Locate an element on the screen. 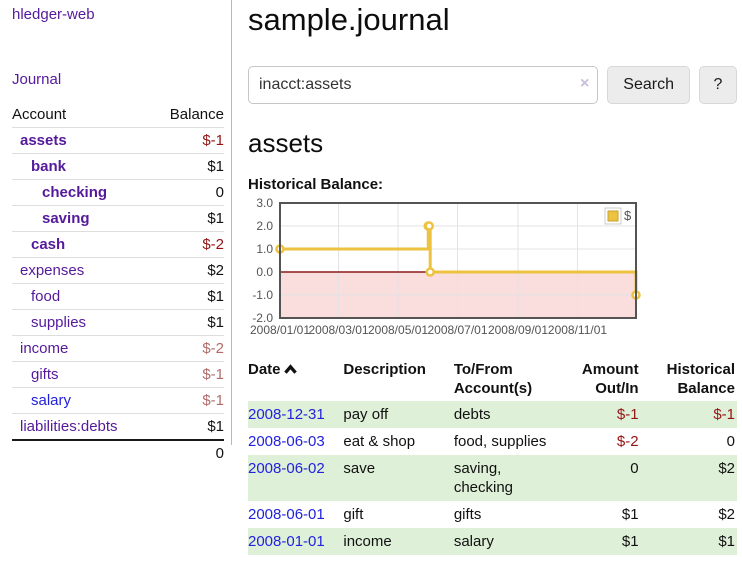 This screenshot has height=582, width=742. register-header-description: Description is located at coordinates (384, 369).